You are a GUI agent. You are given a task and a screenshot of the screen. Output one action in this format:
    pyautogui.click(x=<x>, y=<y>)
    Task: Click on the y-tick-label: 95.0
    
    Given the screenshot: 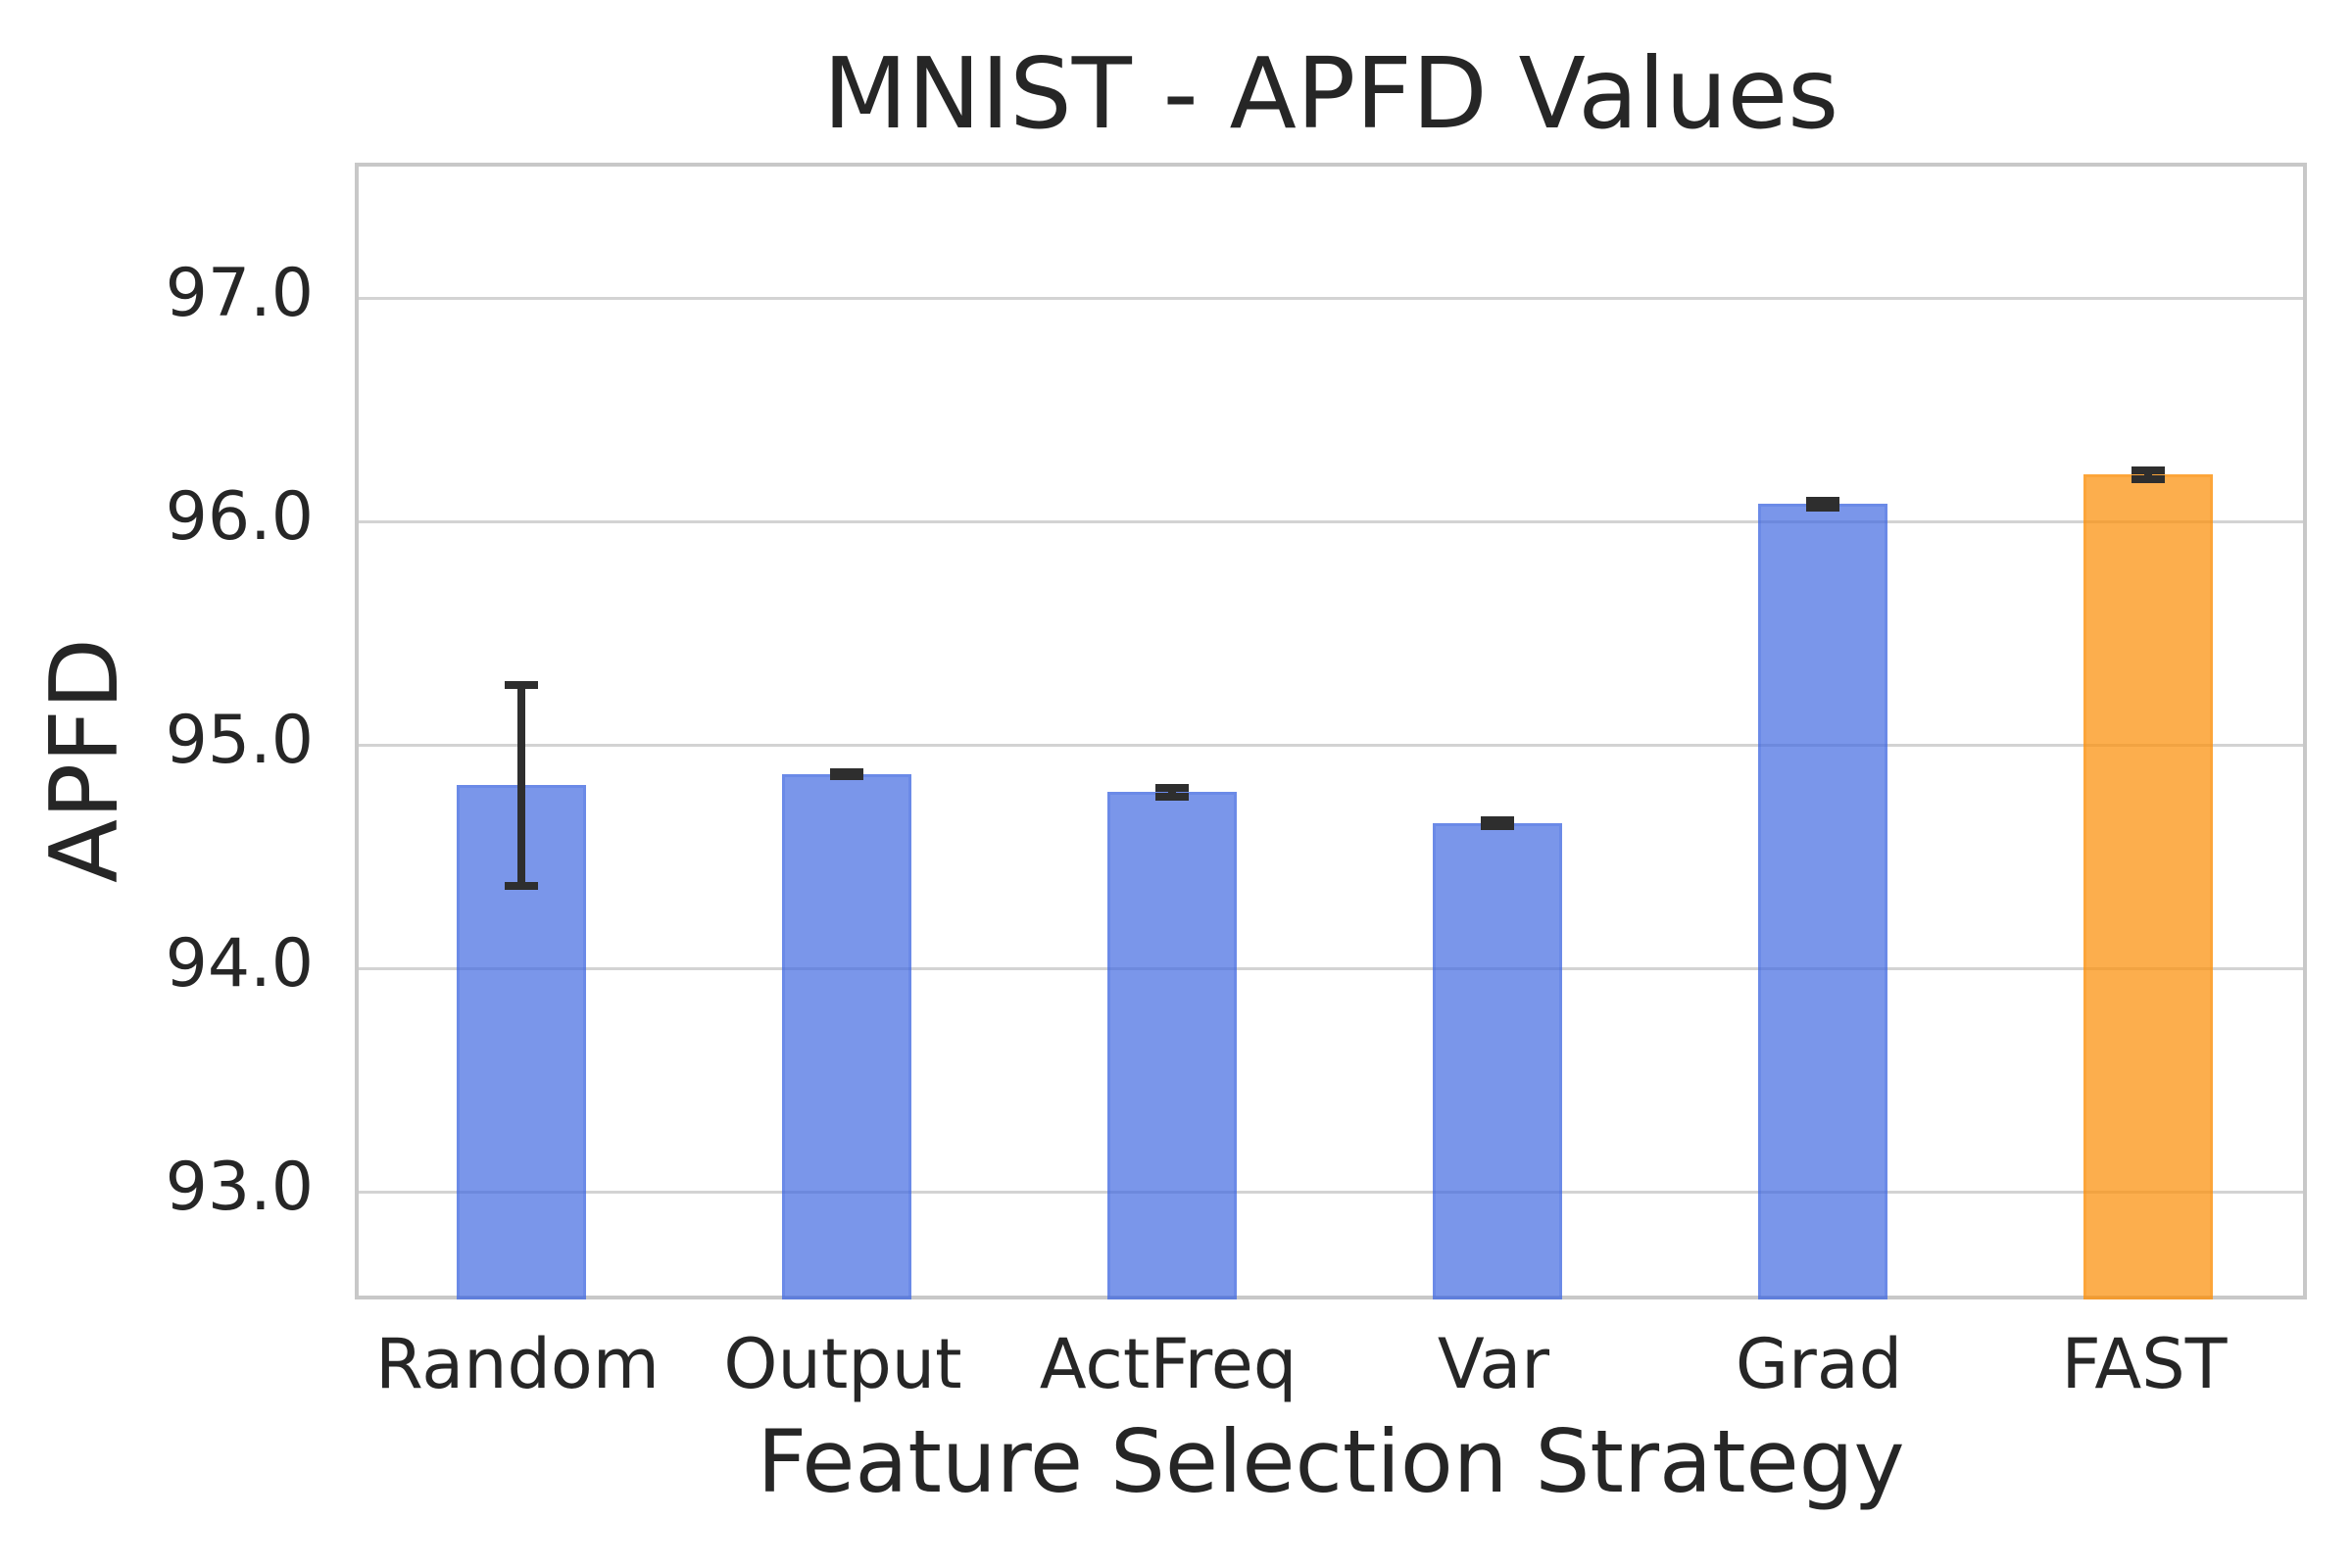 What is the action you would take?
    pyautogui.click(x=239, y=741)
    